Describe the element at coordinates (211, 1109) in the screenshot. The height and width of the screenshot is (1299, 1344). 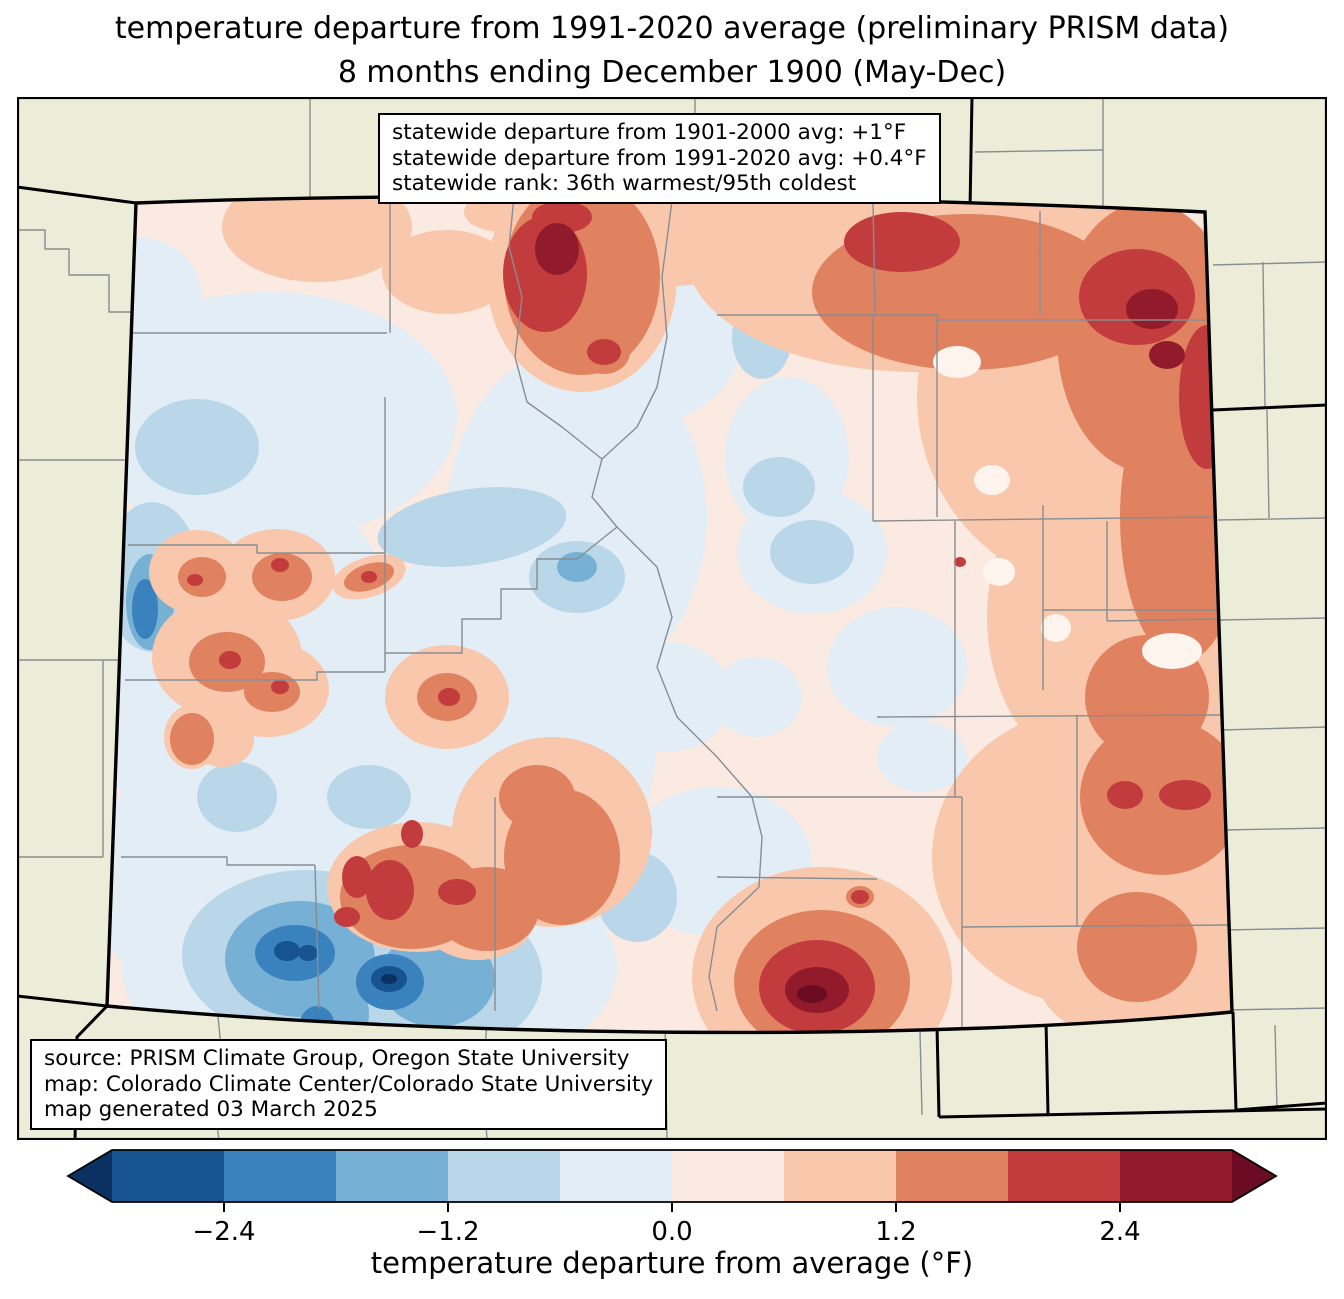
I see `generated-date-line: map generated 03 March 2025` at that location.